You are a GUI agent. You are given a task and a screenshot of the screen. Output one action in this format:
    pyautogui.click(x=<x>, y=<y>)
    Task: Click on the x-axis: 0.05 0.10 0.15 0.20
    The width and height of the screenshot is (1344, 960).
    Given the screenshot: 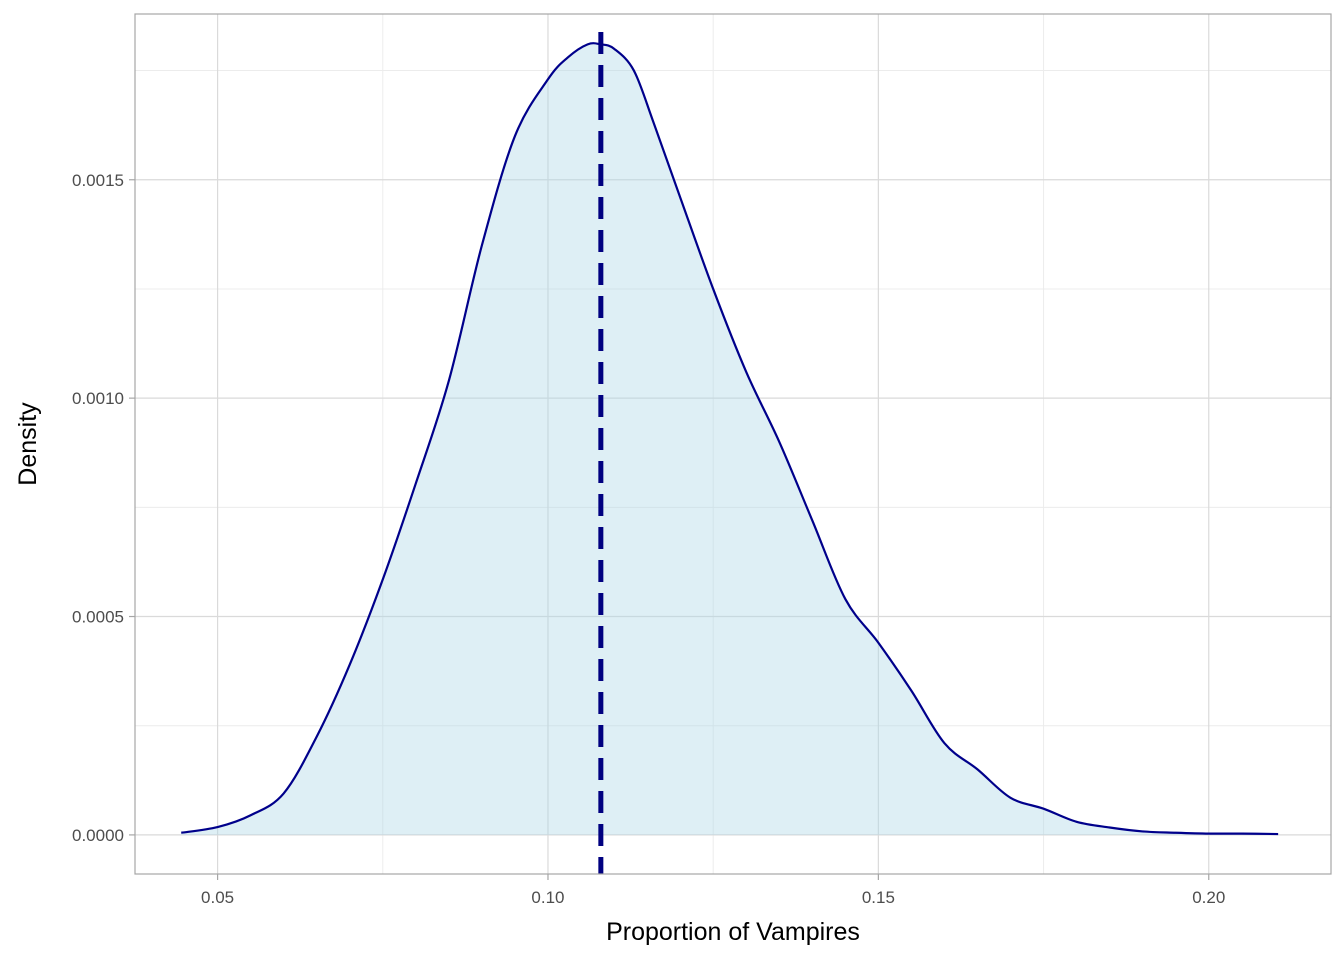 What is the action you would take?
    pyautogui.click(x=713, y=890)
    